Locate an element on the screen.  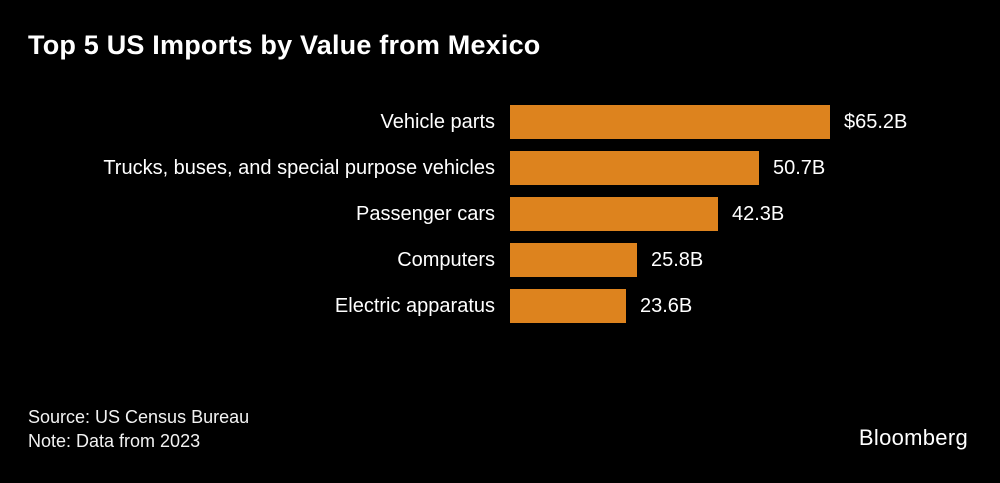
source-note: Source: US Census Bureau is located at coordinates (139, 417).